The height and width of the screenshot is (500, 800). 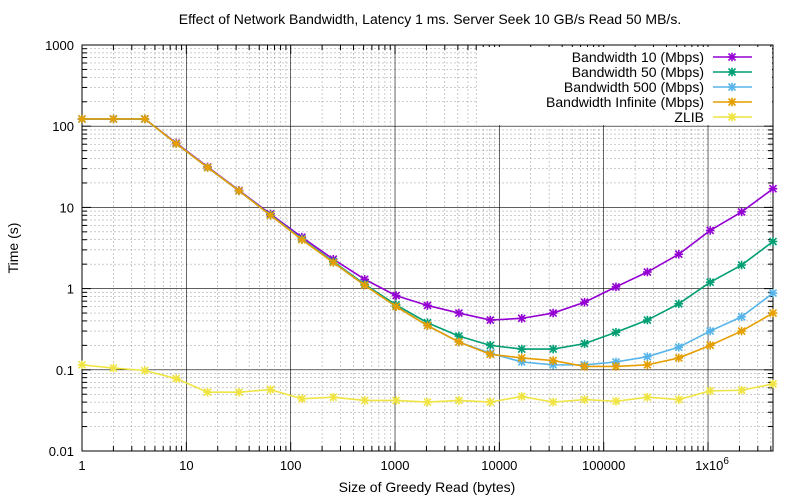 What do you see at coordinates (638, 57) in the screenshot?
I see `legend-label: Bandwidth 10 (Mbps)` at bounding box center [638, 57].